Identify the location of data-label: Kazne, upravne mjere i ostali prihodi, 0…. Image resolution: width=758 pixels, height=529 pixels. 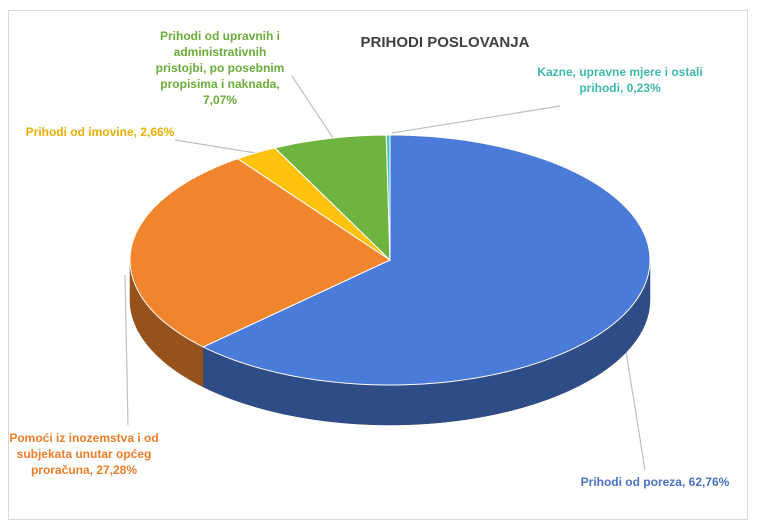
(620, 80).